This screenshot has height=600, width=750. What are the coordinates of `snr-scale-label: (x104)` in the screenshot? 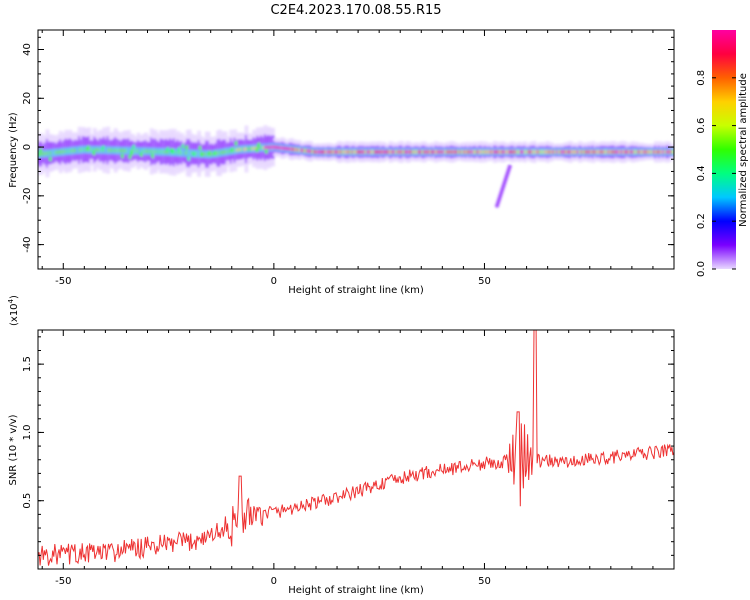 It's located at (13, 310).